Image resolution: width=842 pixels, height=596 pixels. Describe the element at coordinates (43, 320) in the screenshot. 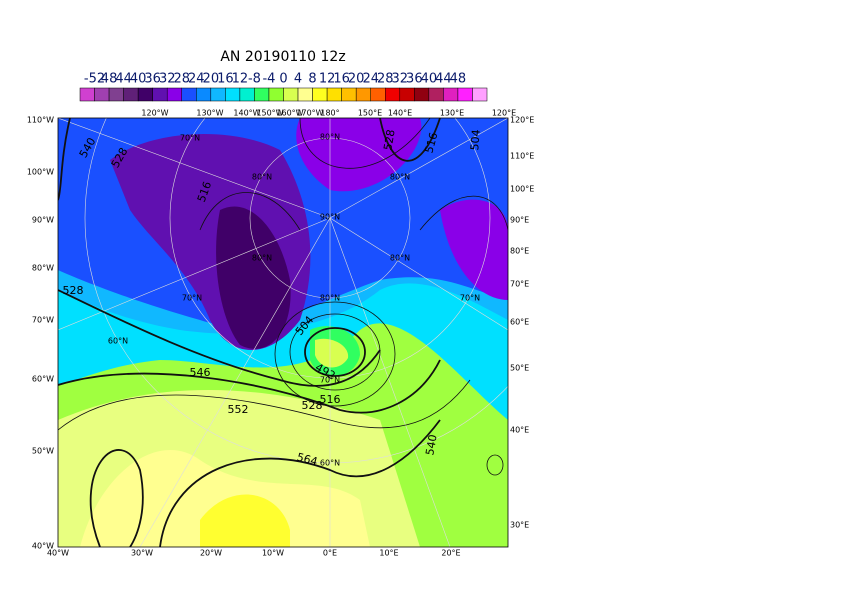

I see `left-label: 70°W` at that location.